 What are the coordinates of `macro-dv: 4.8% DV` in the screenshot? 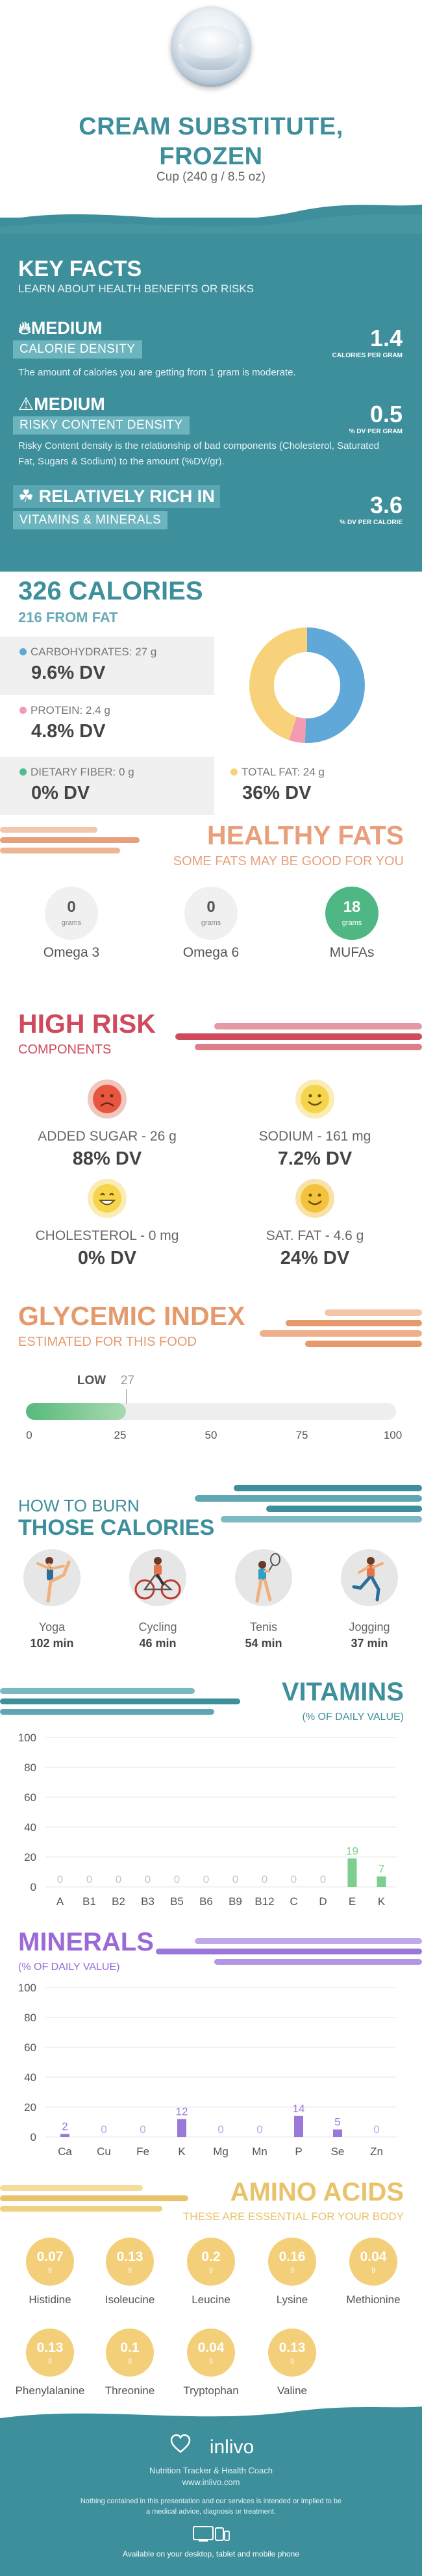 It's located at (68, 731).